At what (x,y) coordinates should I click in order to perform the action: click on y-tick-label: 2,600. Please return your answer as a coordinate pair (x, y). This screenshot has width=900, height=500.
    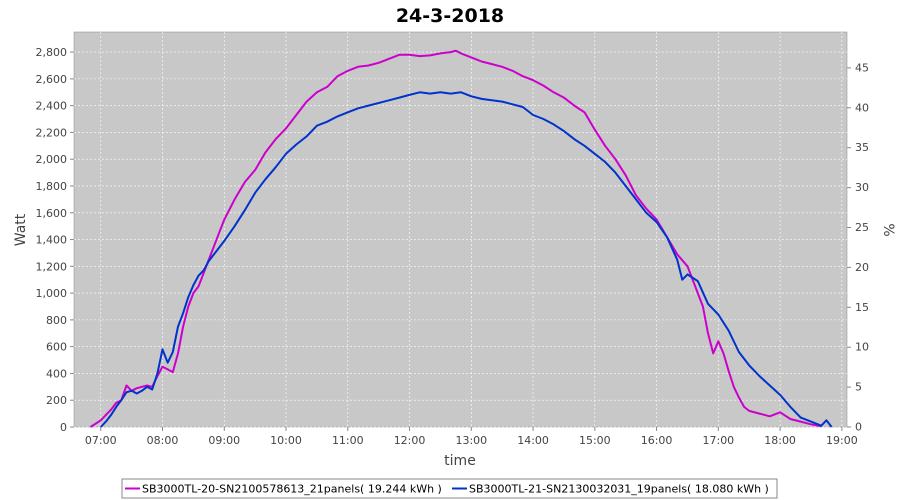
    Looking at the image, I should click on (52, 79).